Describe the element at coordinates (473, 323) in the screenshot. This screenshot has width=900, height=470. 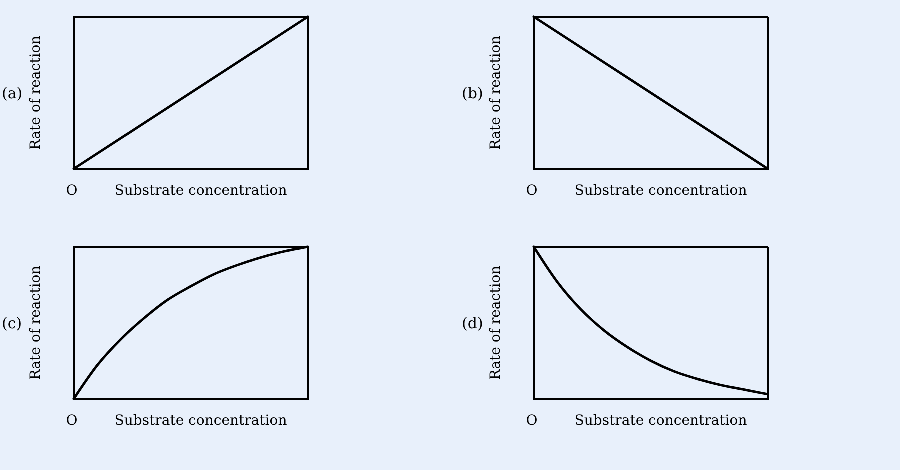
I see `text: (d)` at that location.